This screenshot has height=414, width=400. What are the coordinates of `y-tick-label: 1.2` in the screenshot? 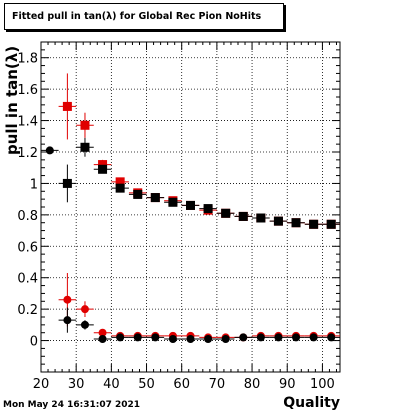 It's located at (27, 153).